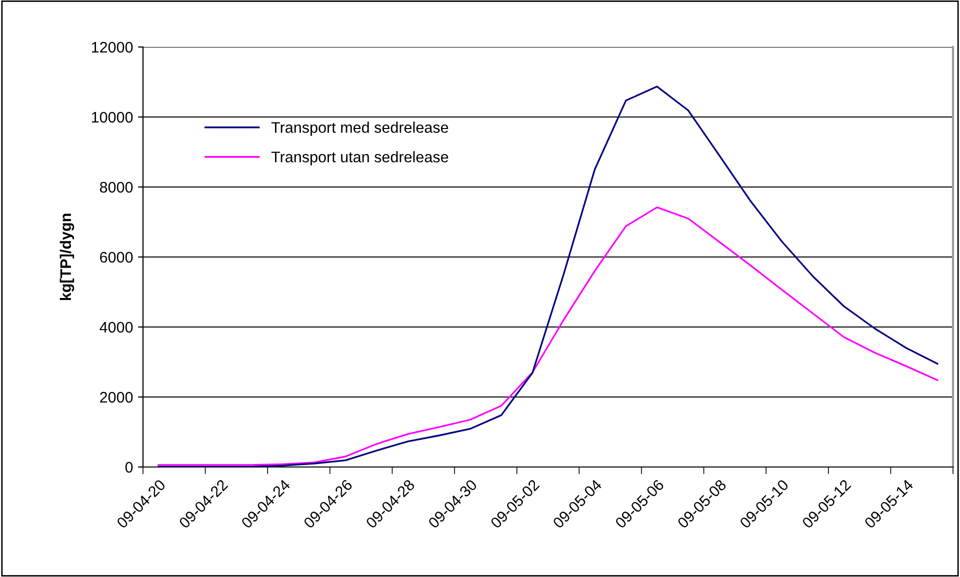 The width and height of the screenshot is (960, 577). I want to click on y-tick-label: 0, so click(129, 467).